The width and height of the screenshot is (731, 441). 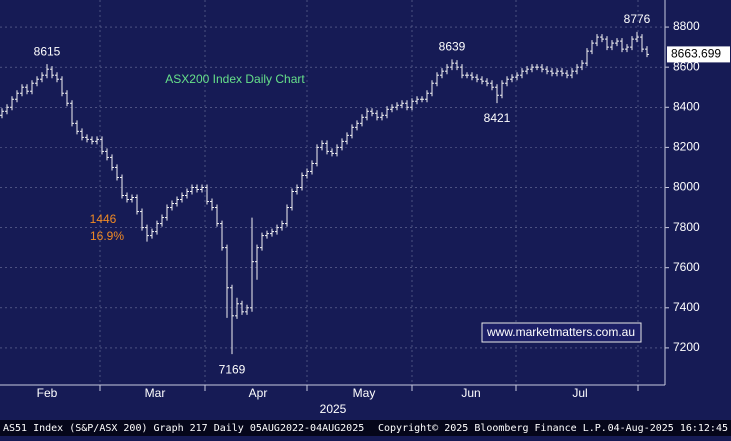 I want to click on y-tick-label: 8200, so click(x=686, y=147).